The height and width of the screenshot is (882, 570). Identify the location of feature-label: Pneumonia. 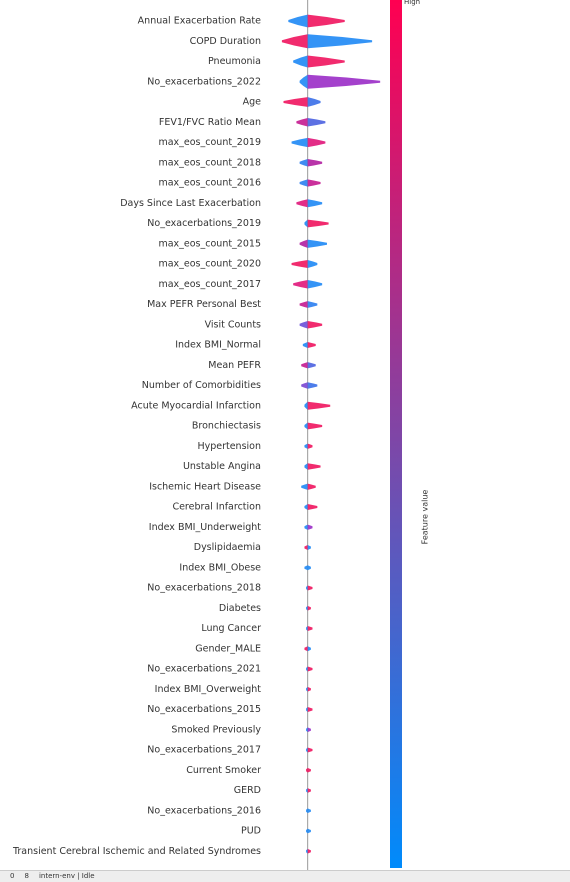
(234, 61).